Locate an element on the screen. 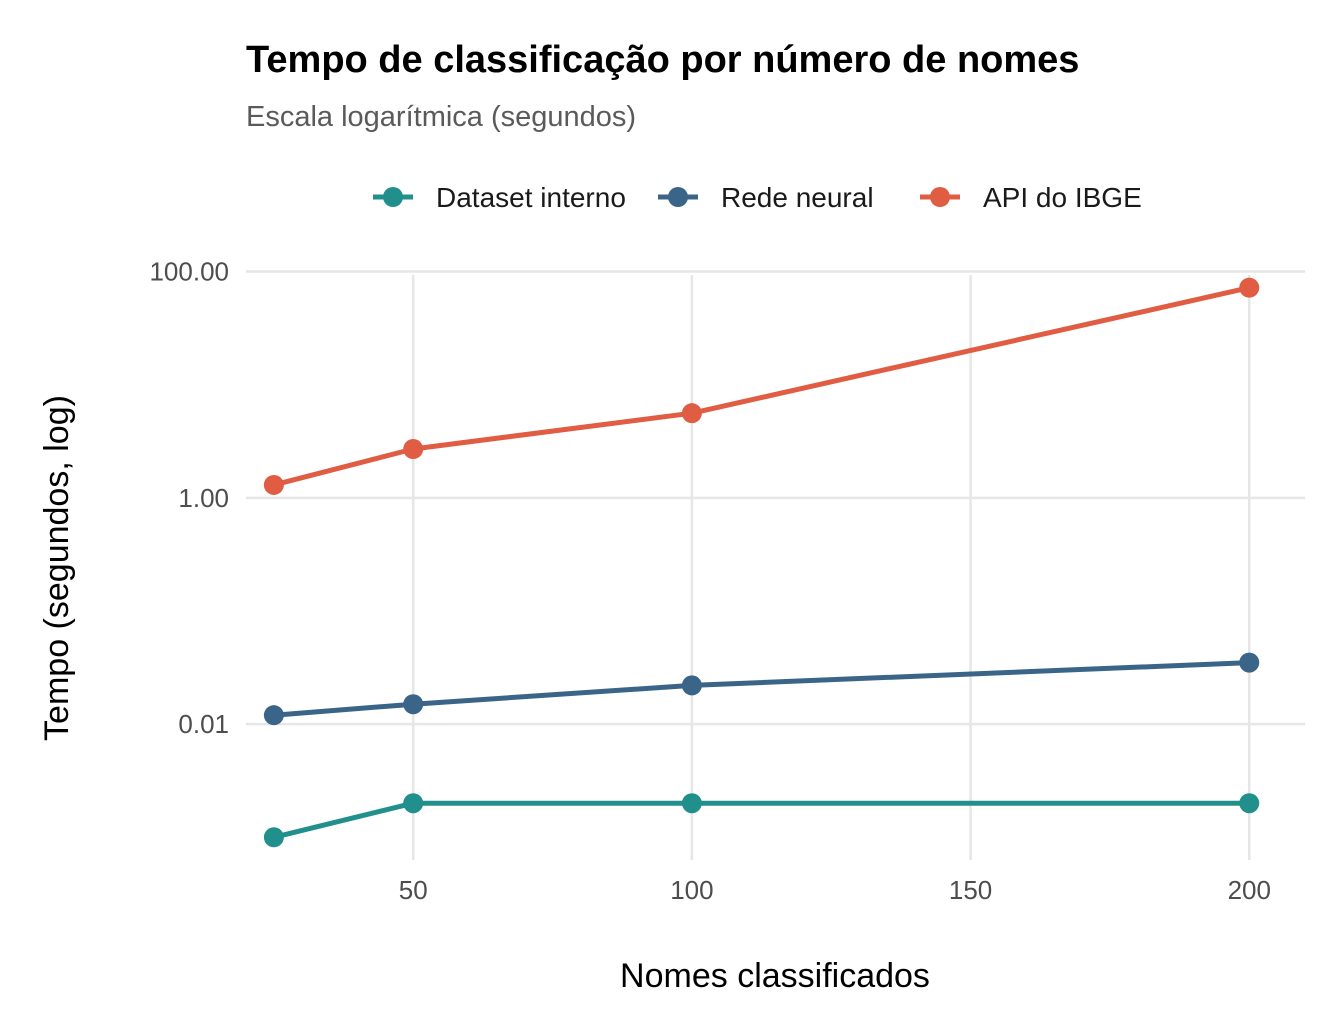 The image size is (1344, 1036). legend-item: Rede neural is located at coordinates (766, 197).